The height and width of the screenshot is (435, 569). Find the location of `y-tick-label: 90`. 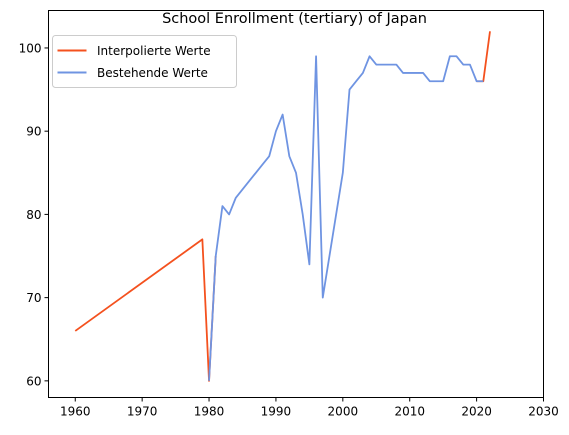

y-tick-label: 90 is located at coordinates (33, 132).